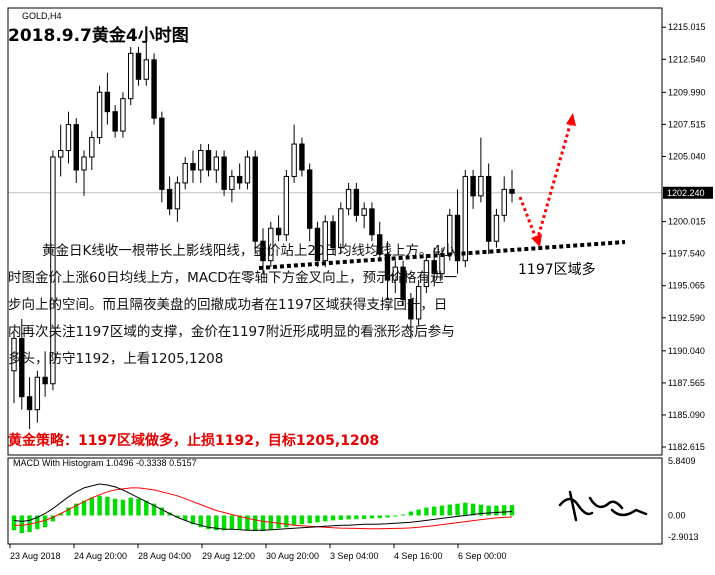 The image size is (715, 575). What do you see at coordinates (686, 383) in the screenshot?
I see `price-tick-label: 1187.565` at bounding box center [686, 383].